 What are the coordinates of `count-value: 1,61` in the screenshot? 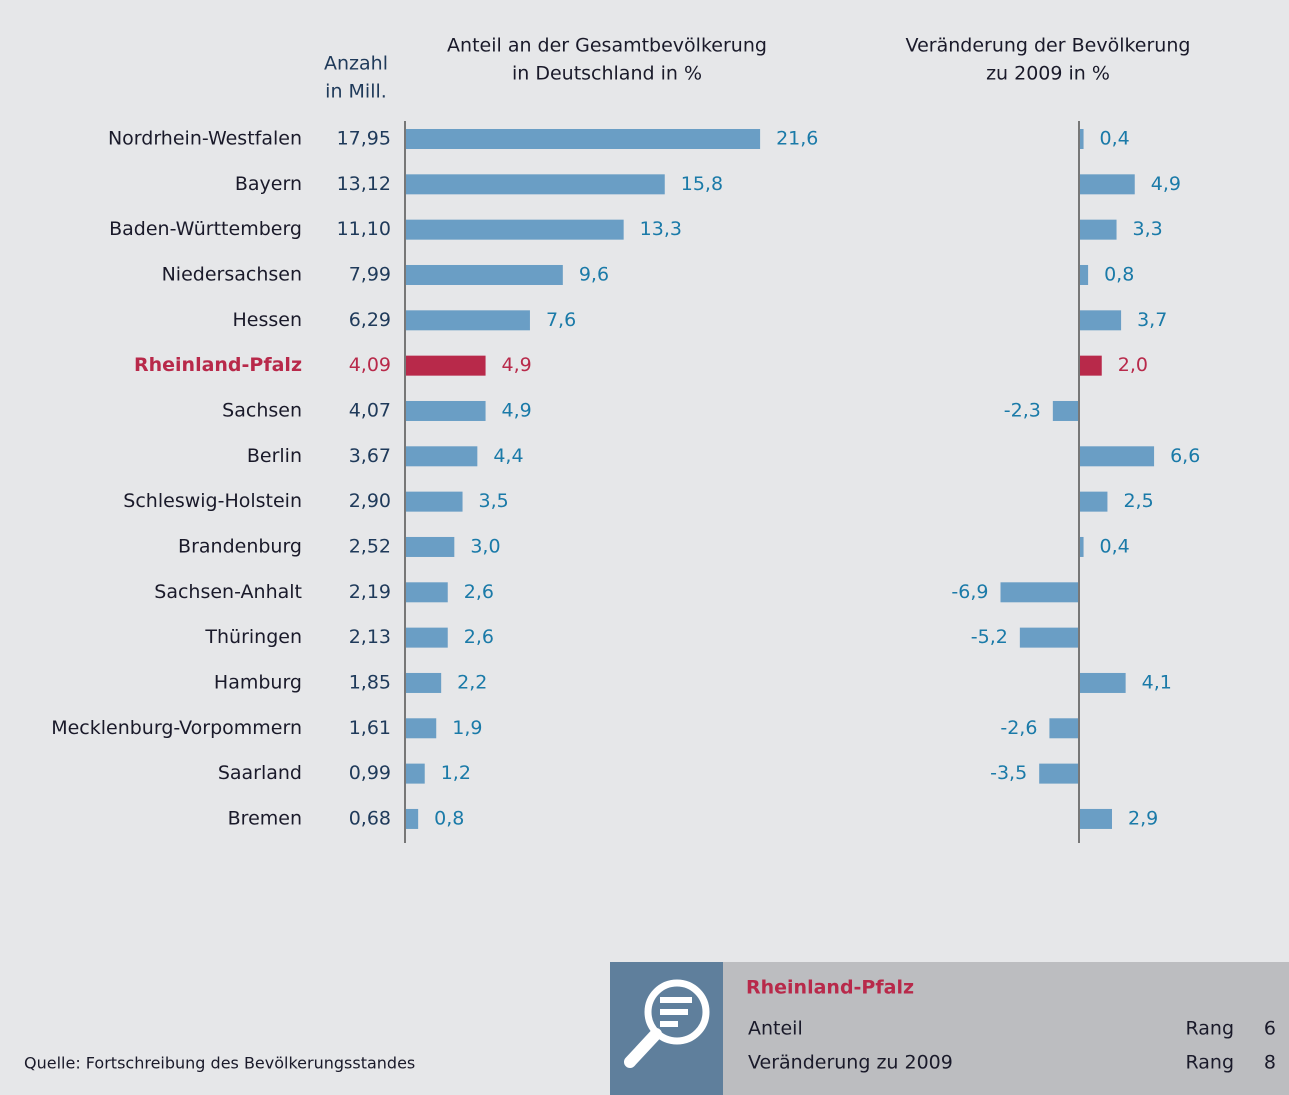 It's located at (370, 728).